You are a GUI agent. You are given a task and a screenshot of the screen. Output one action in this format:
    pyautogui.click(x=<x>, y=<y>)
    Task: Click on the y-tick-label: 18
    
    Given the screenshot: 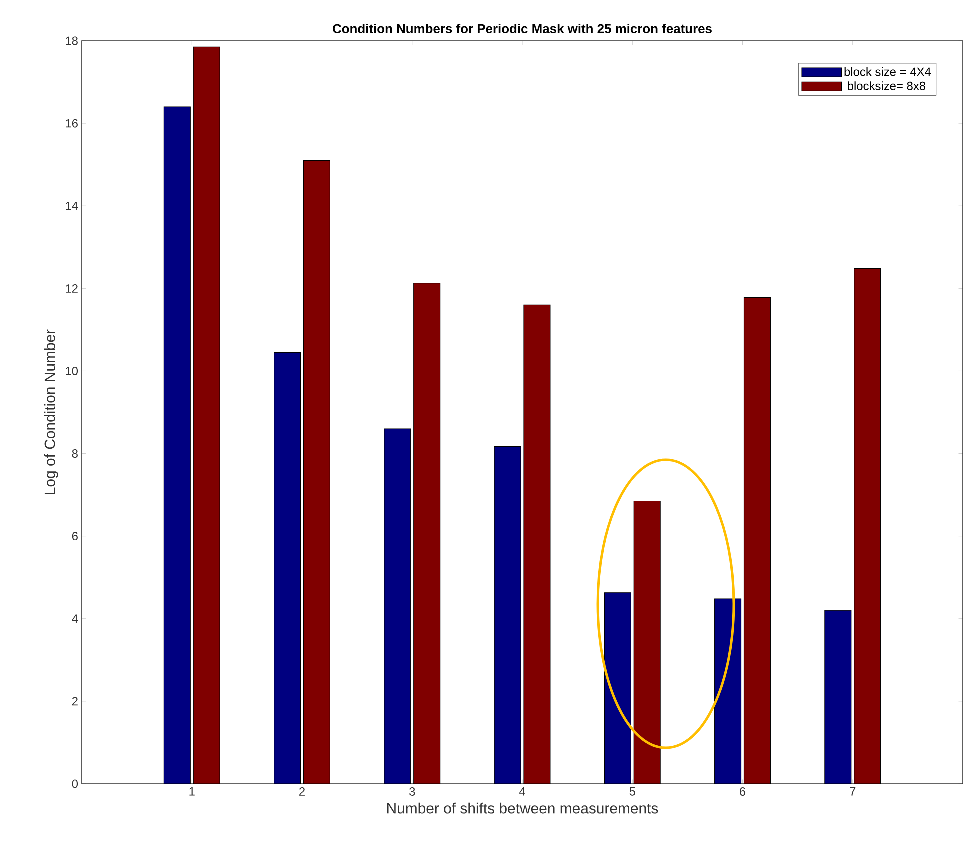 What is the action you would take?
    pyautogui.click(x=72, y=41)
    